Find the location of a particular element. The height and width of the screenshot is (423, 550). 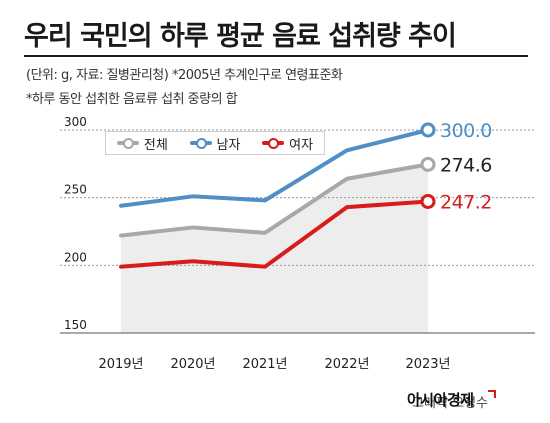

chart-subtitle: (단위: g, 자료: 질병관리청) *2005년 추계인구로 연령표준화 is located at coordinates (184, 75).